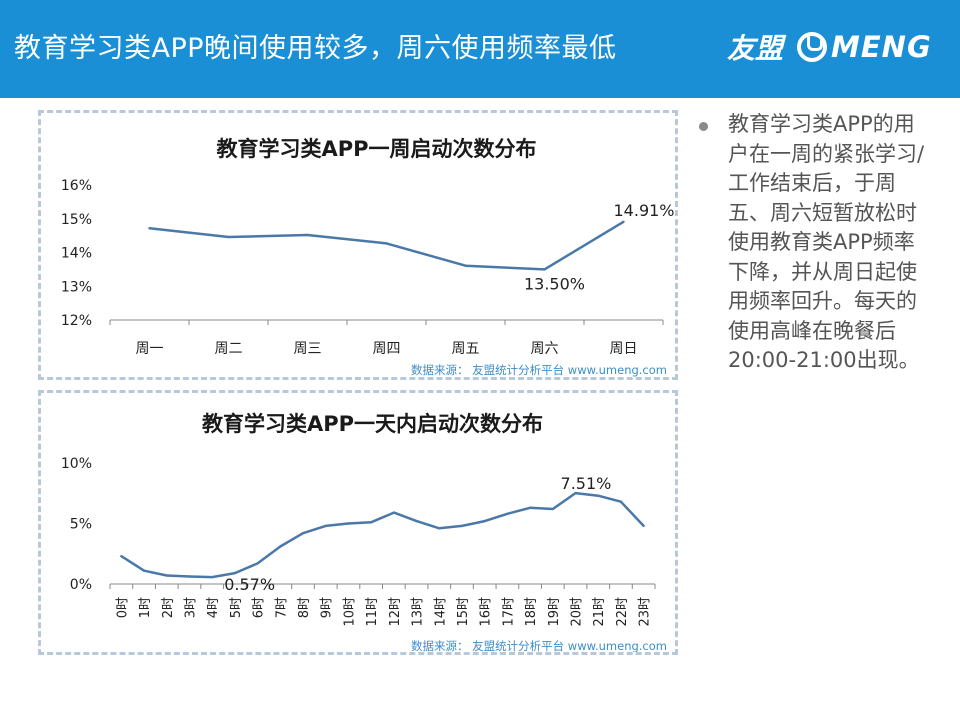  Describe the element at coordinates (440, 612) in the screenshot. I see `x-tick-label: 14时` at that location.